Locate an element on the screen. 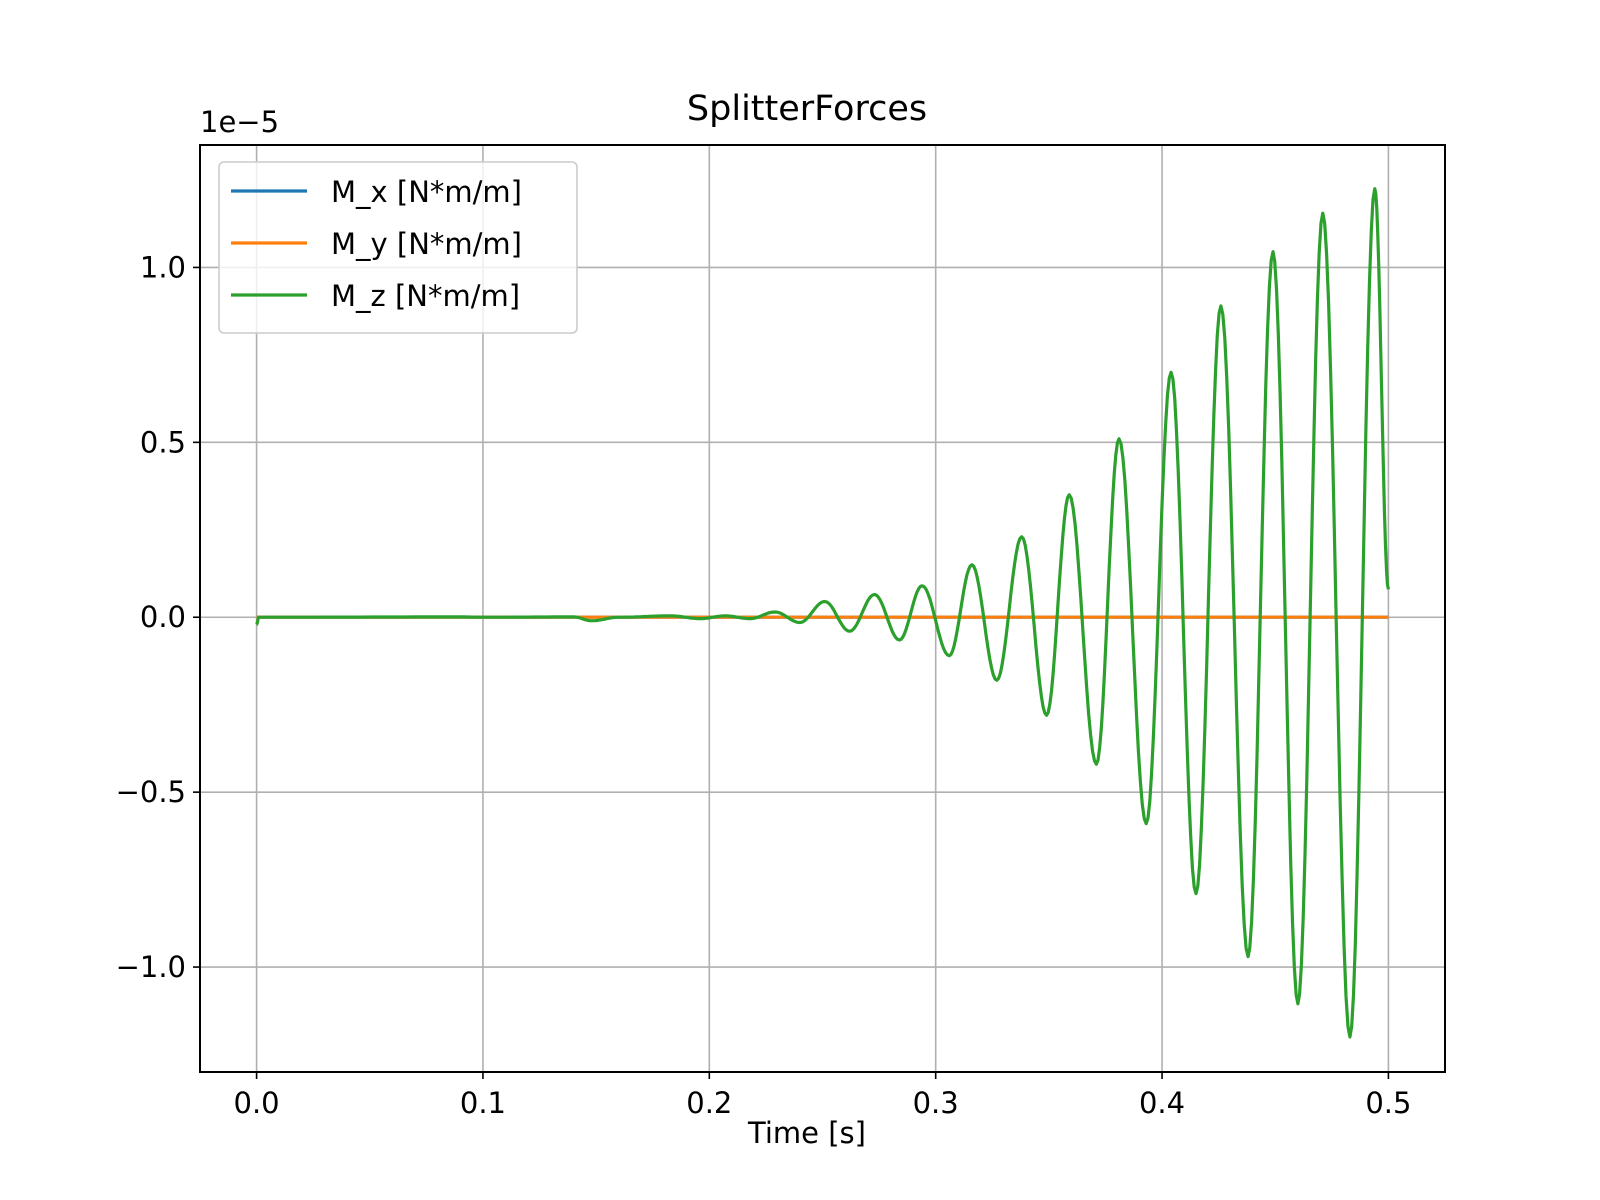 The width and height of the screenshot is (1600, 1200). x-tick-label: 0.5 is located at coordinates (1388, 1103).